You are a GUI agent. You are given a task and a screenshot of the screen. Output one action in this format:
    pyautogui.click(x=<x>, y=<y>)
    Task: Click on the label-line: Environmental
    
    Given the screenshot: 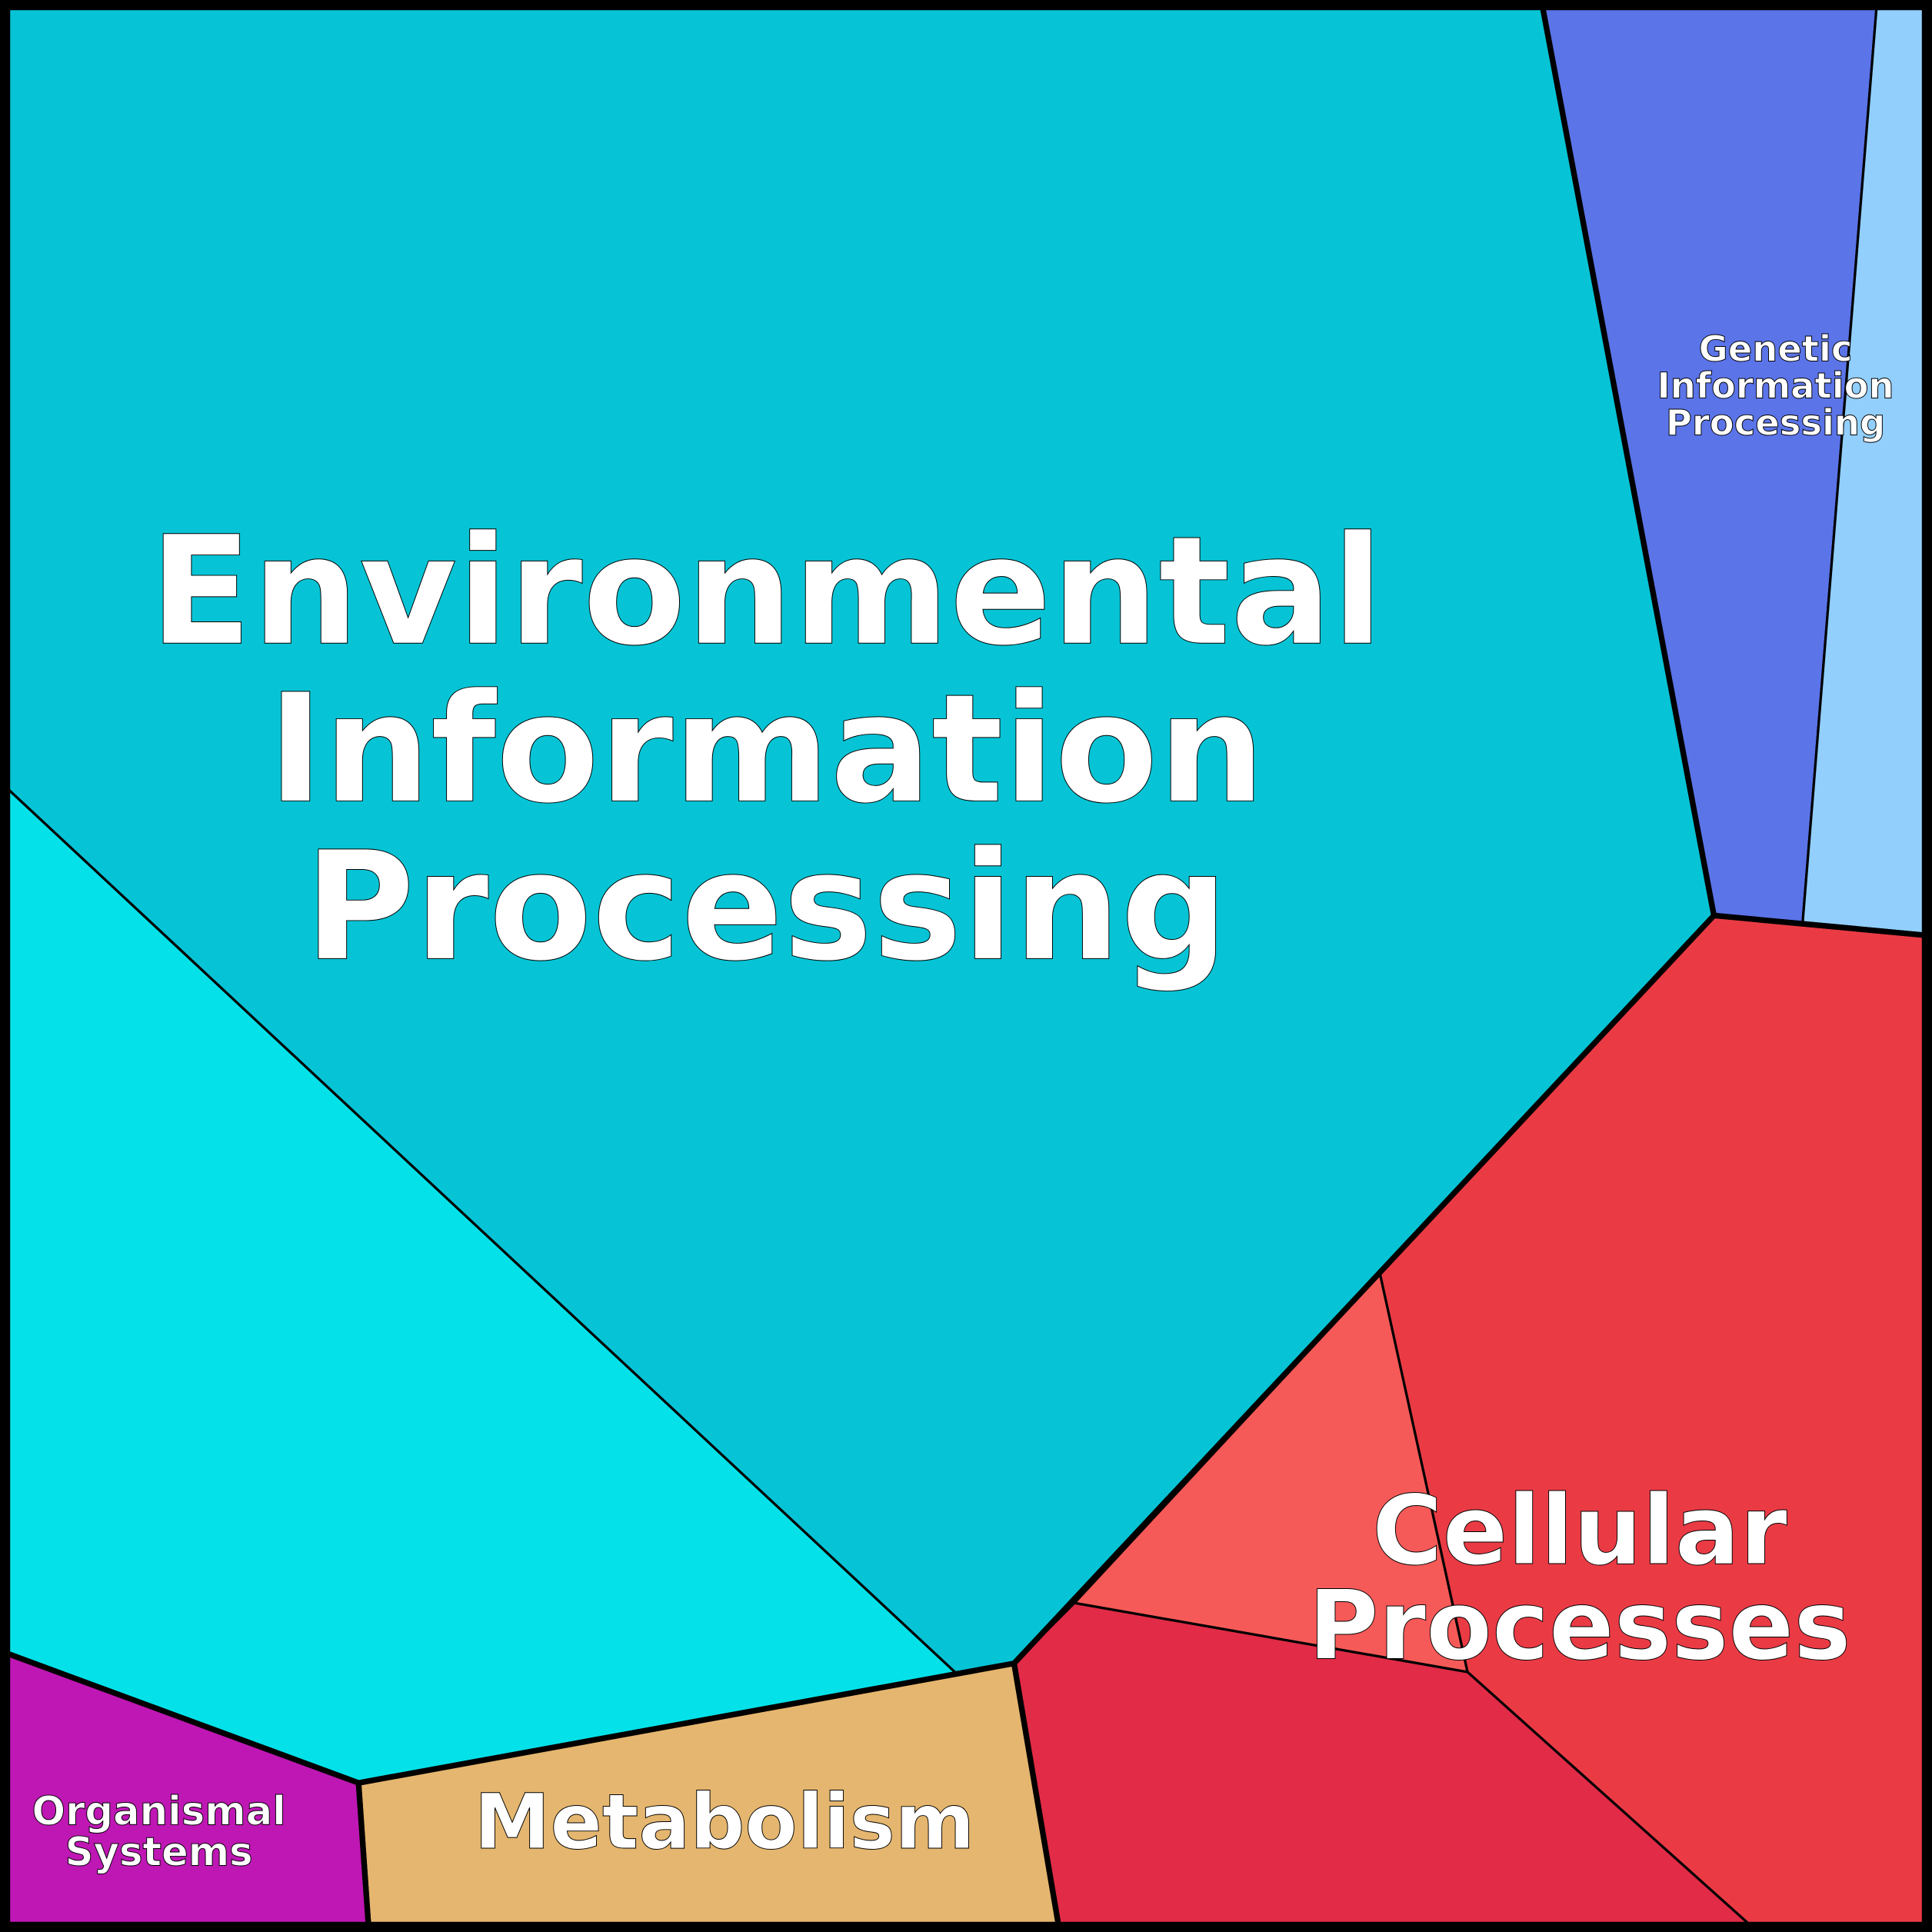 What is the action you would take?
    pyautogui.click(x=766, y=592)
    